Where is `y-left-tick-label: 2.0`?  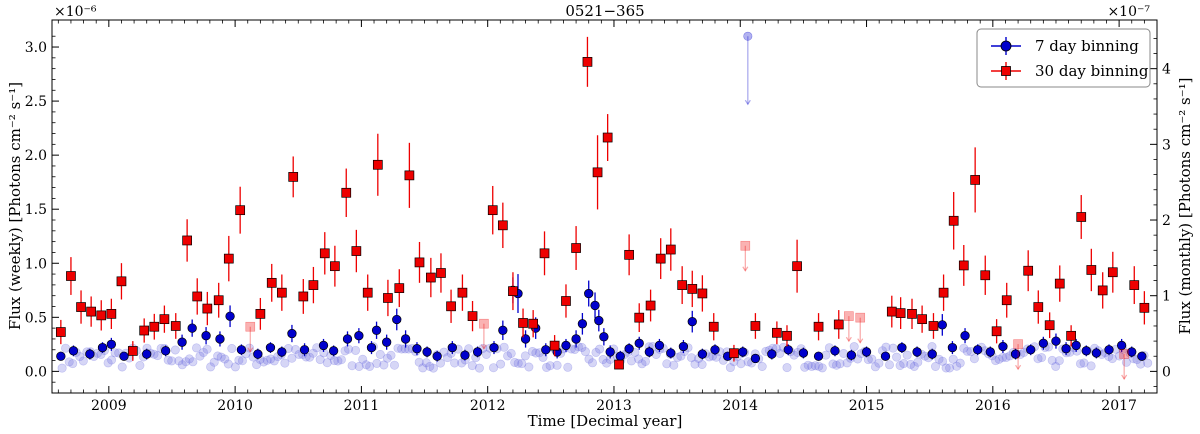
y-left-tick-label: 2.0 is located at coordinates (36, 156).